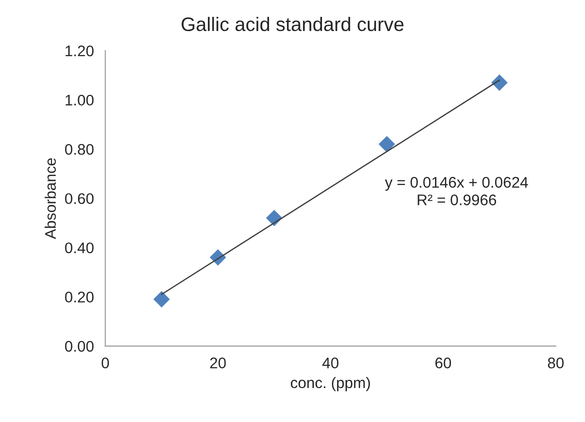  Describe the element at coordinates (79, 297) in the screenshot. I see `y-tick-label: 0.20` at that location.